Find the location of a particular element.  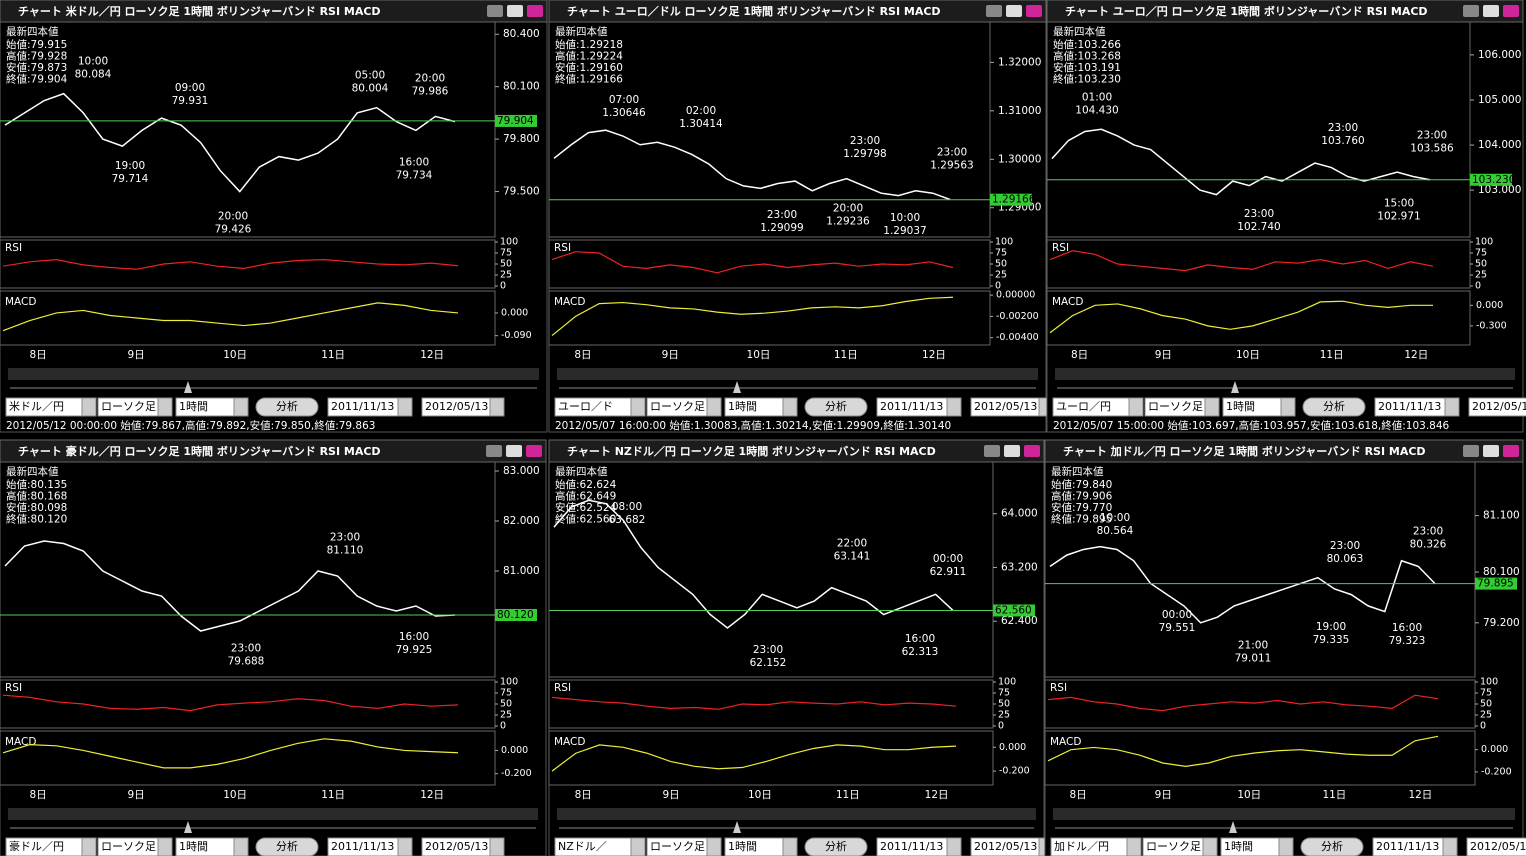

select-text: NZドル／ is located at coordinates (582, 846).